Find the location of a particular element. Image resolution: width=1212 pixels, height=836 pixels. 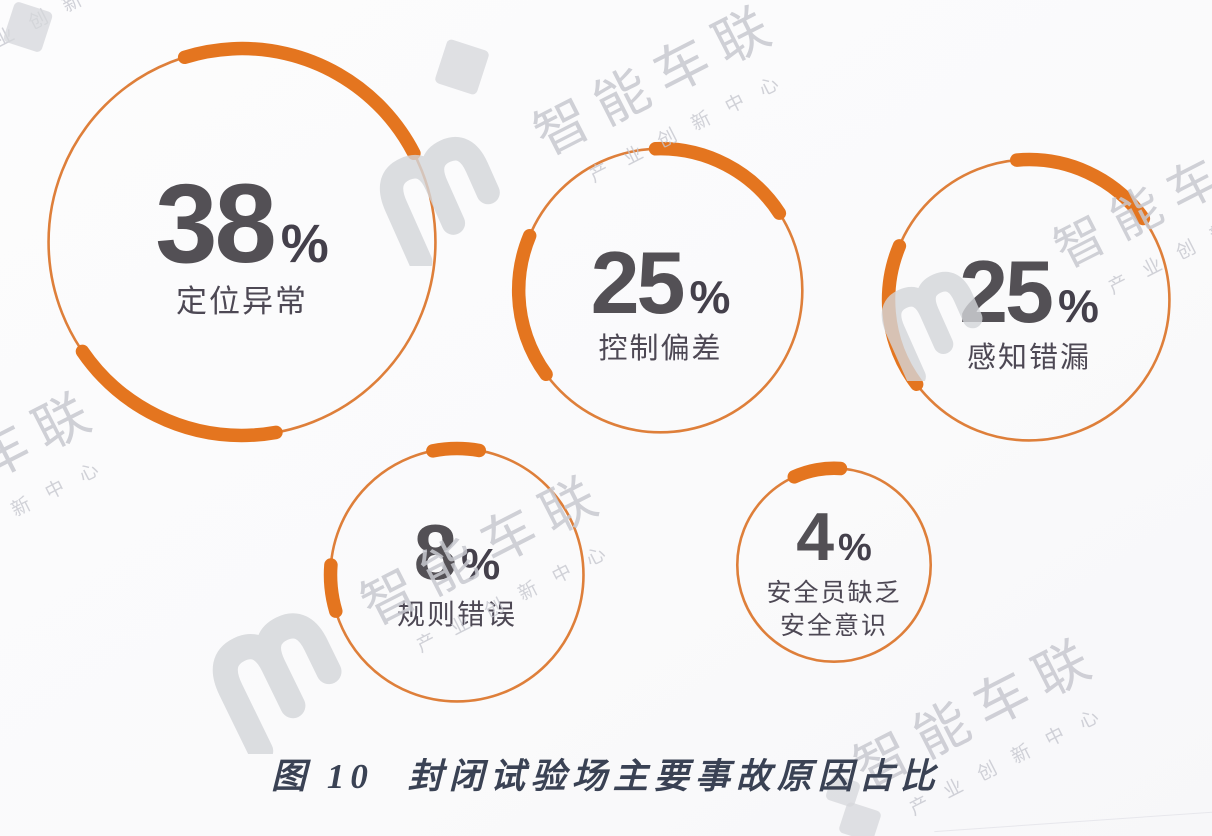

watermark-square is located at coordinates (860, 818).